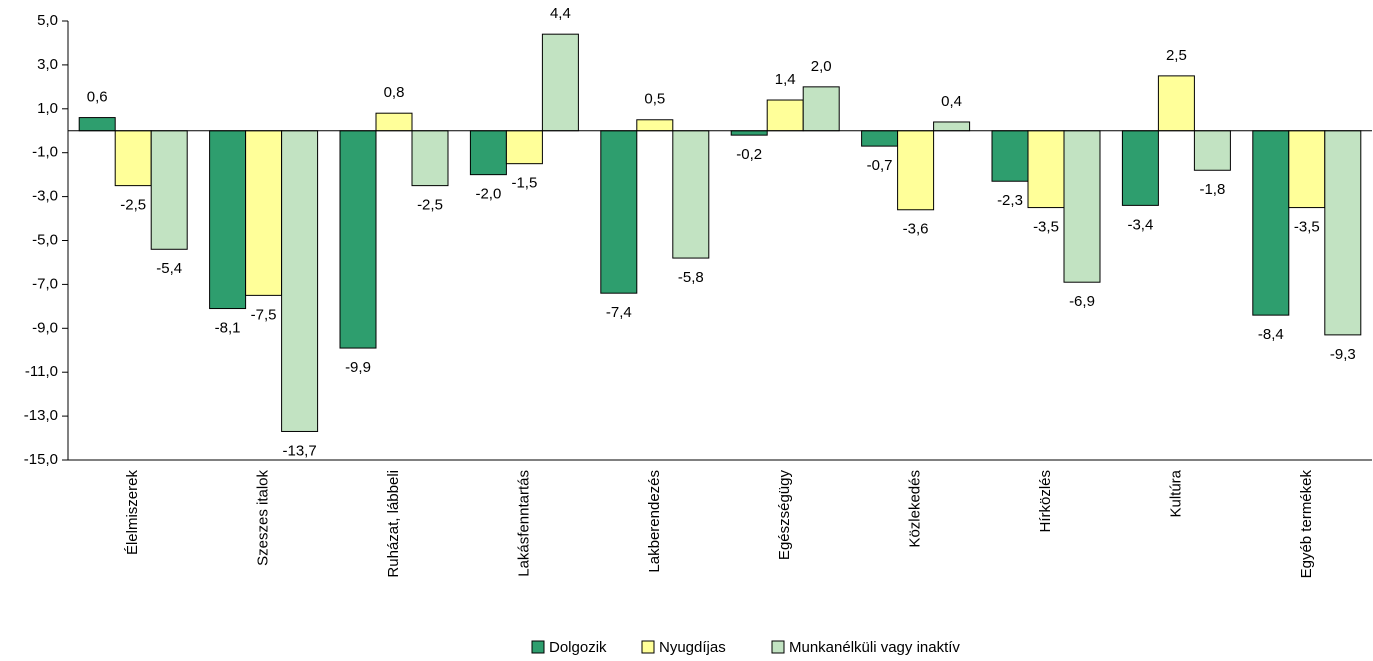 The image size is (1373, 661). What do you see at coordinates (47, 108) in the screenshot?
I see `y-tick-label: 1,0` at bounding box center [47, 108].